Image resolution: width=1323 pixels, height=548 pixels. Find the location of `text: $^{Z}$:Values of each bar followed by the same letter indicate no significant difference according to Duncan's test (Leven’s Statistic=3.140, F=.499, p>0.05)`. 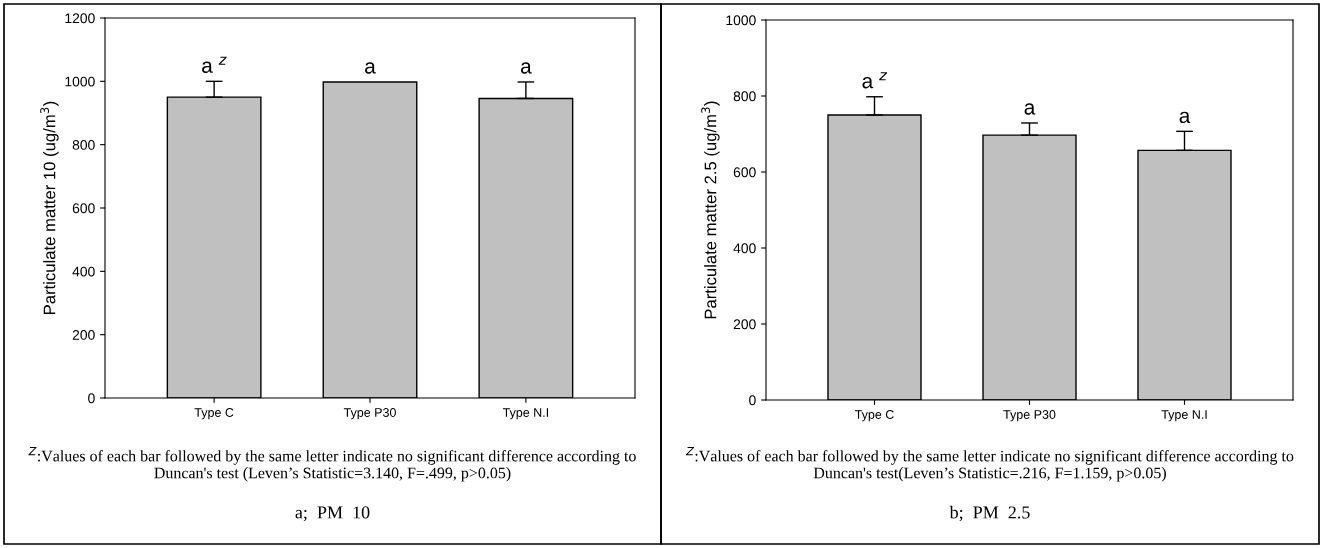

text: $^{Z}$:Values of each bar followed by the same letter indicate no significant difference according to Duncan's test (Leven’s Statistic=3.140, F=.499, p>0.05) is located at coordinates (332, 464).